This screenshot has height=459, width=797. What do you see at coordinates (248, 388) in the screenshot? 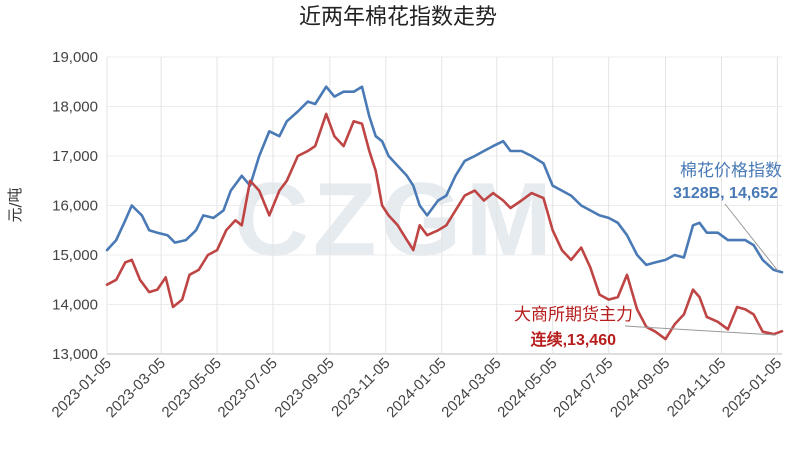
I see `x-tick-label: 2023-07-05` at bounding box center [248, 388].